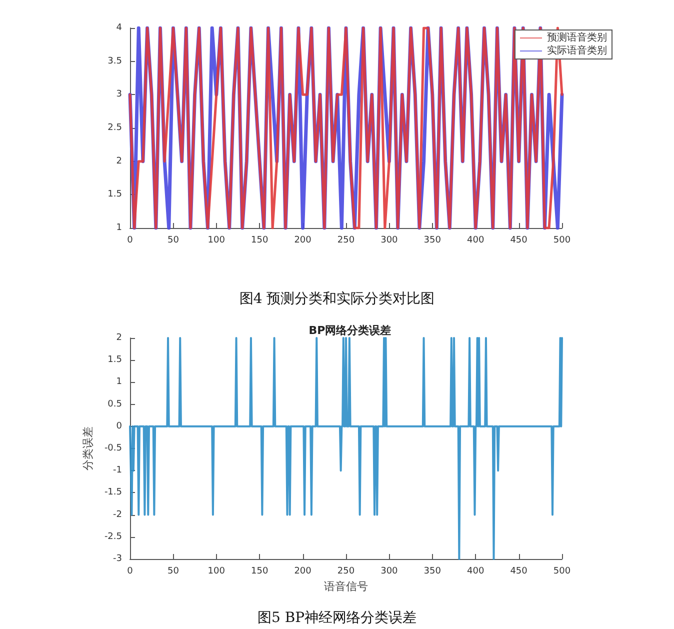 The height and width of the screenshot is (629, 674). What do you see at coordinates (117, 471) in the screenshot?
I see `y-tick-label: -1` at bounding box center [117, 471].